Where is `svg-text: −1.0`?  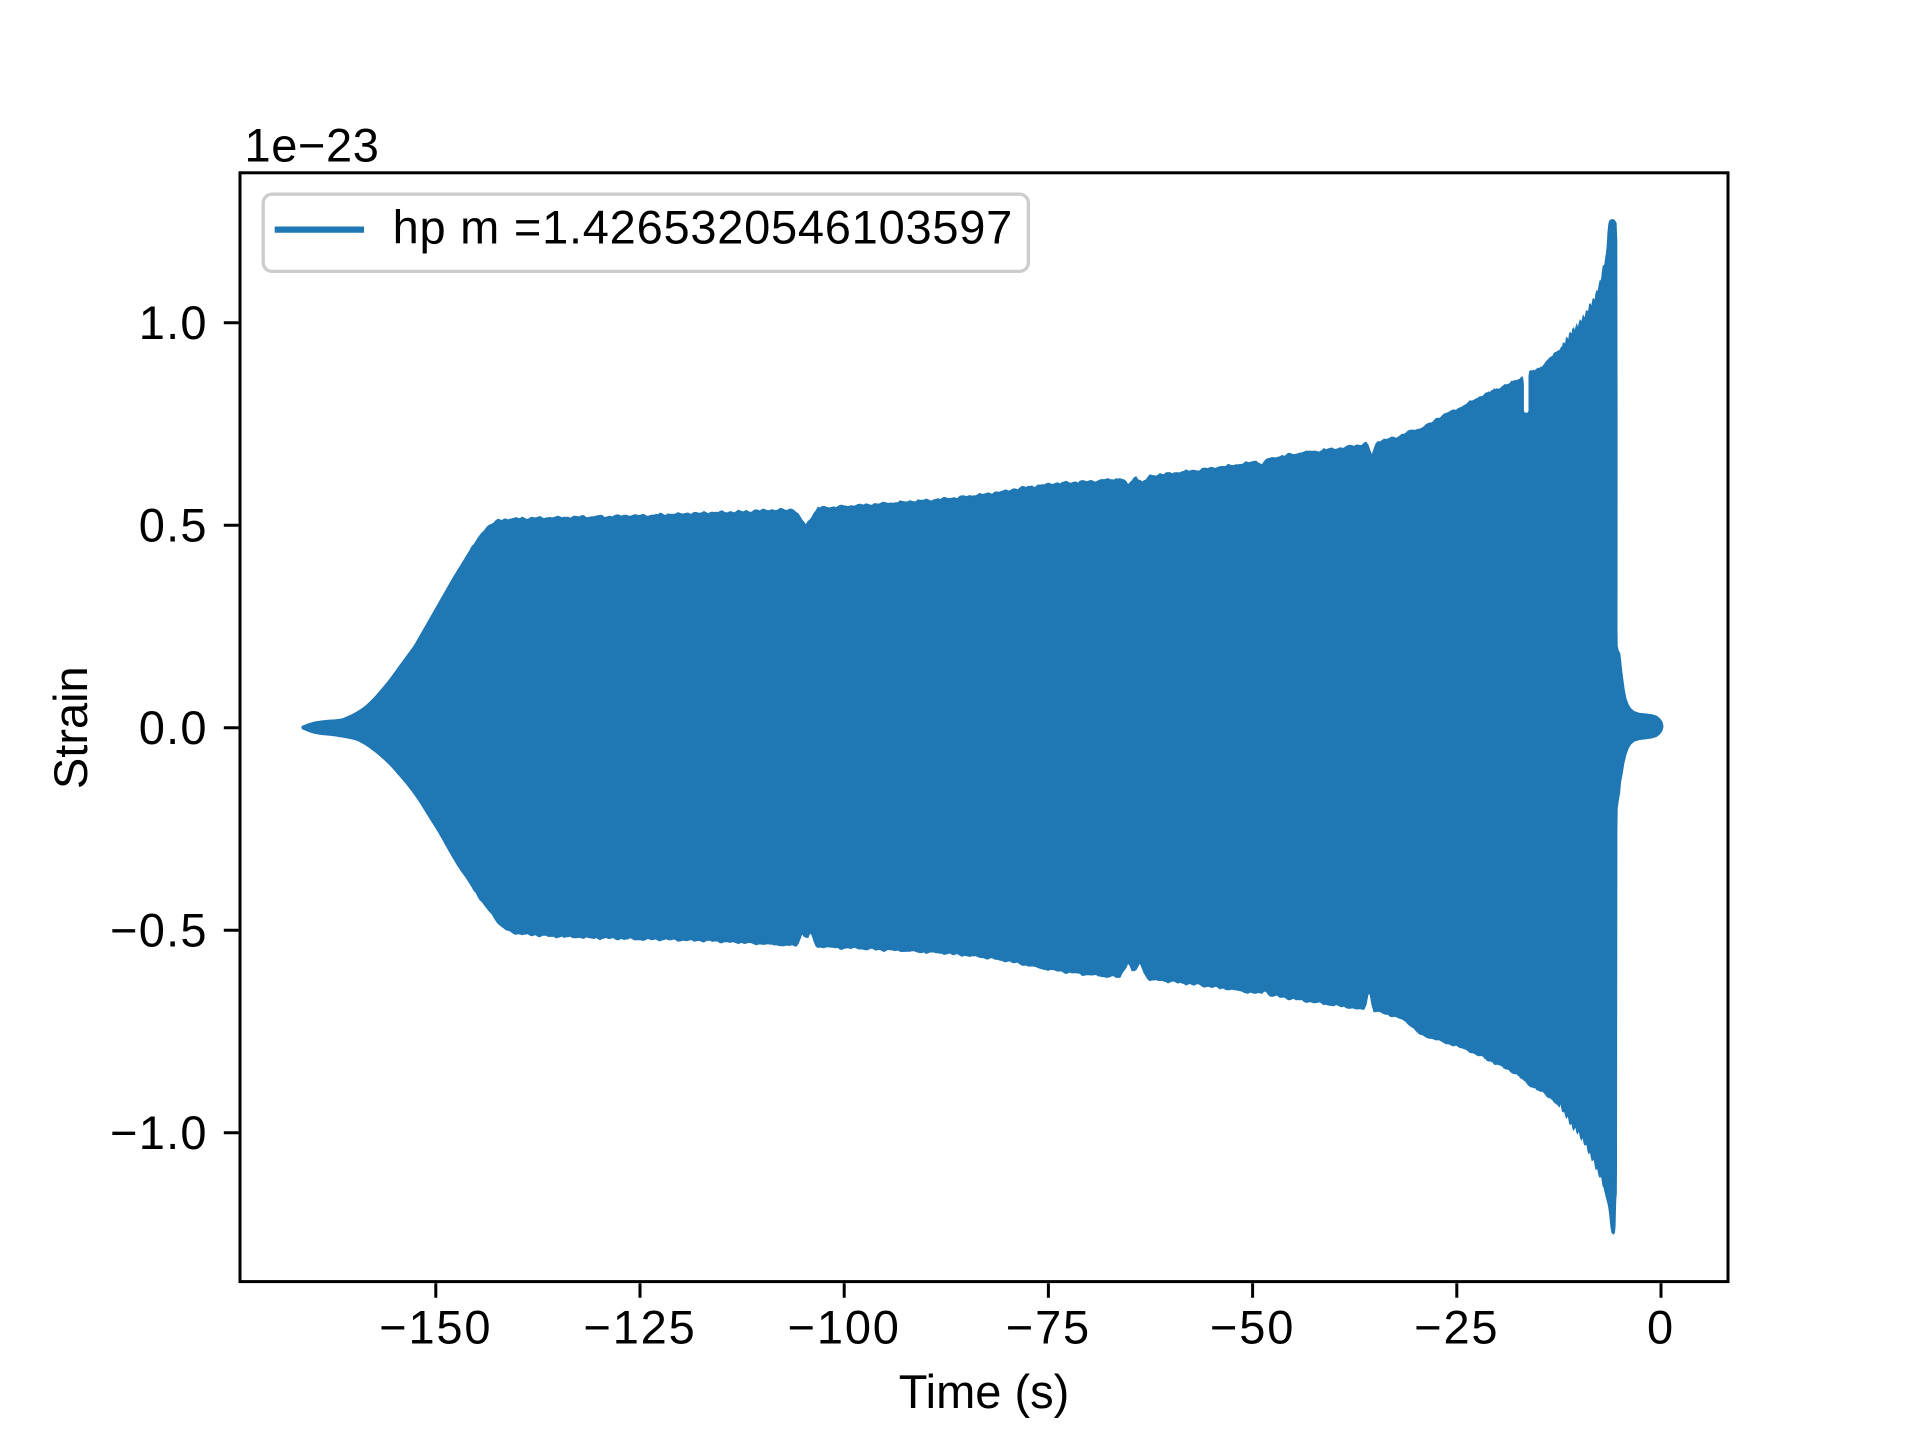
svg-text: −1.0 is located at coordinates (159, 1132).